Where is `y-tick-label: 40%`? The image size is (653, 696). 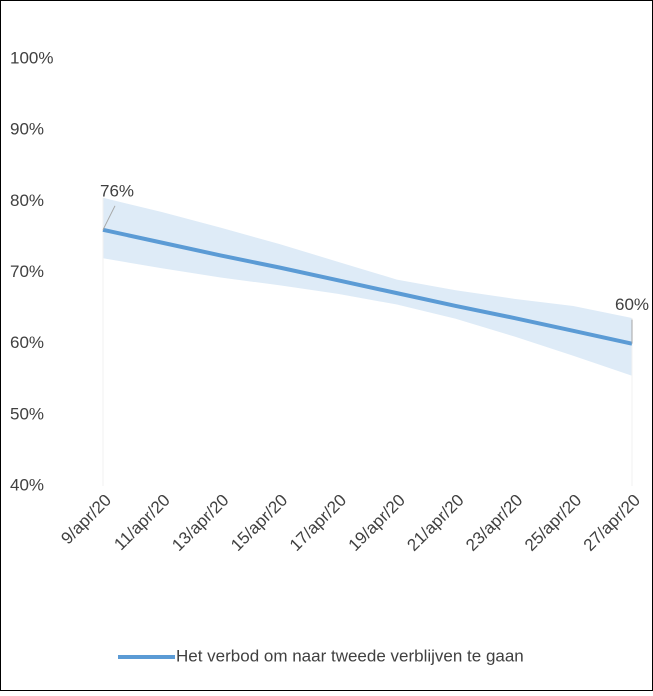 y-tick-label: 40% is located at coordinates (27, 484).